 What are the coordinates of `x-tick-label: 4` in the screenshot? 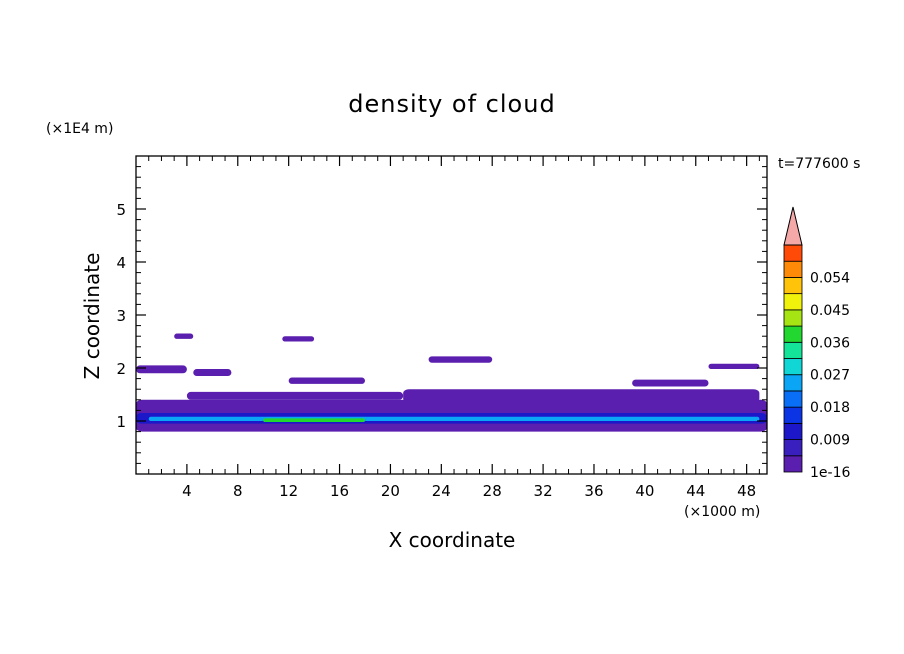 It's located at (187, 491).